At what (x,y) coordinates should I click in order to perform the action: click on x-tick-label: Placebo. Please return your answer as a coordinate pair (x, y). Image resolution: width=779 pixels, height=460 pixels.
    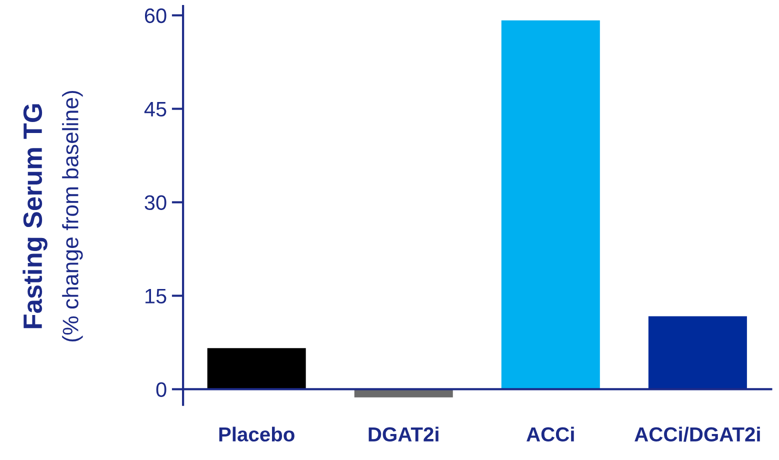
    Looking at the image, I should click on (256, 434).